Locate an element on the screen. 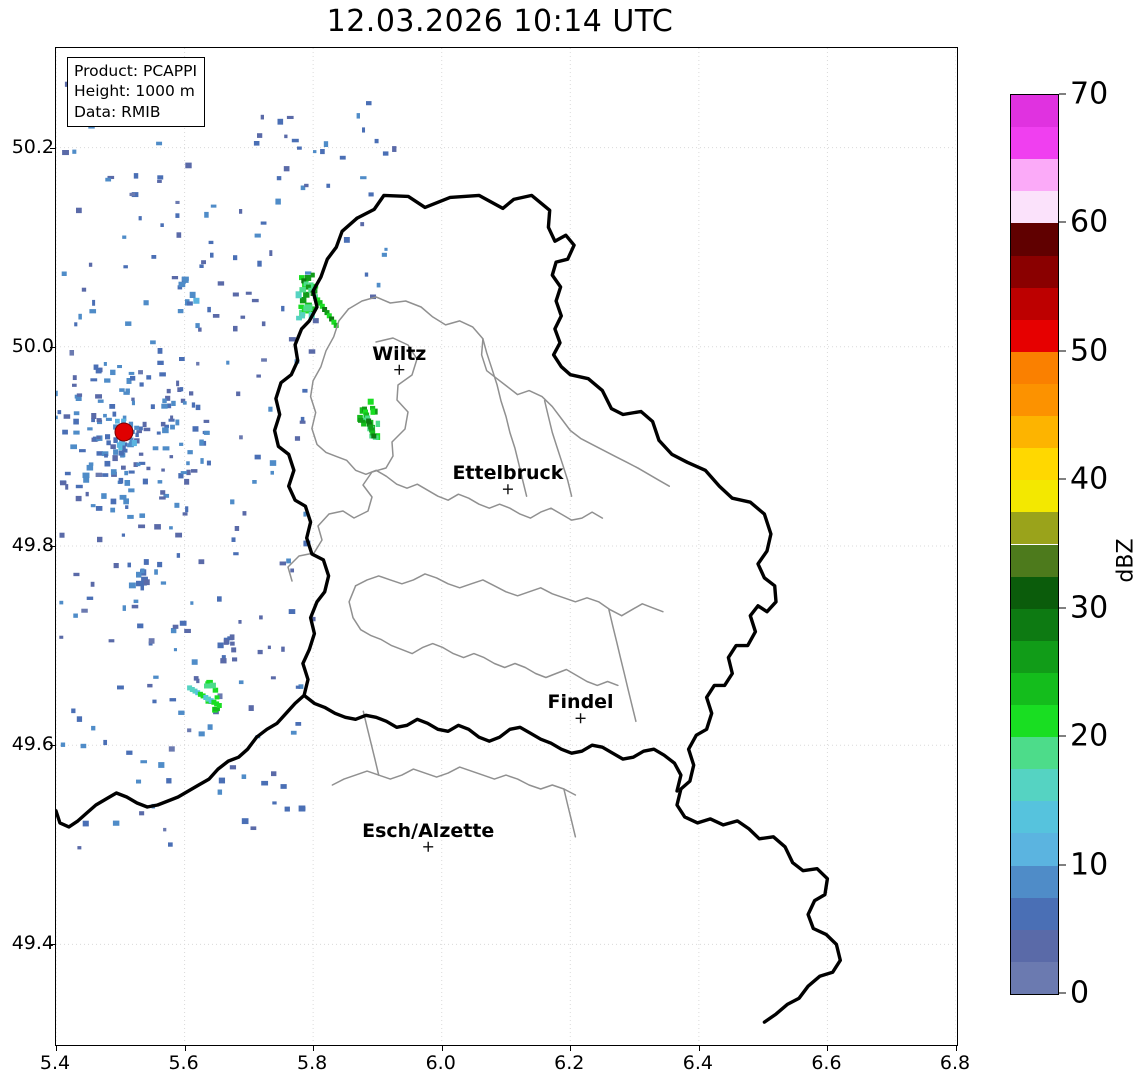 Image resolution: width=1145 pixels, height=1084 pixels. y-tick is located at coordinates (53, 347).